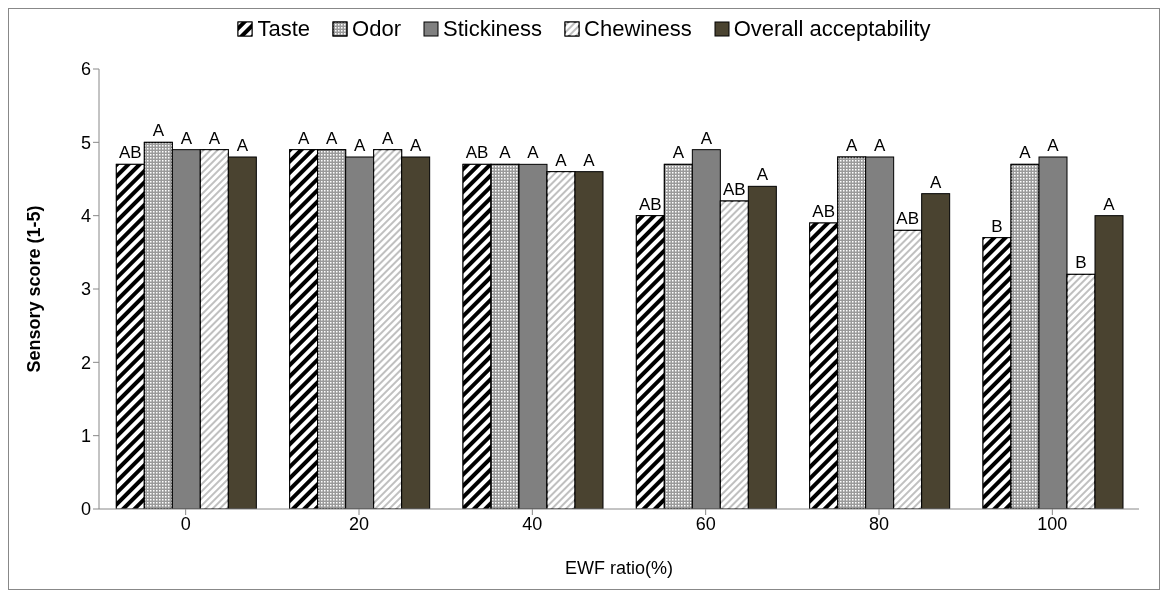 This screenshot has width=1174, height=598. Describe the element at coordinates (85, 362) in the screenshot. I see `y-tick-label: 2` at that location.